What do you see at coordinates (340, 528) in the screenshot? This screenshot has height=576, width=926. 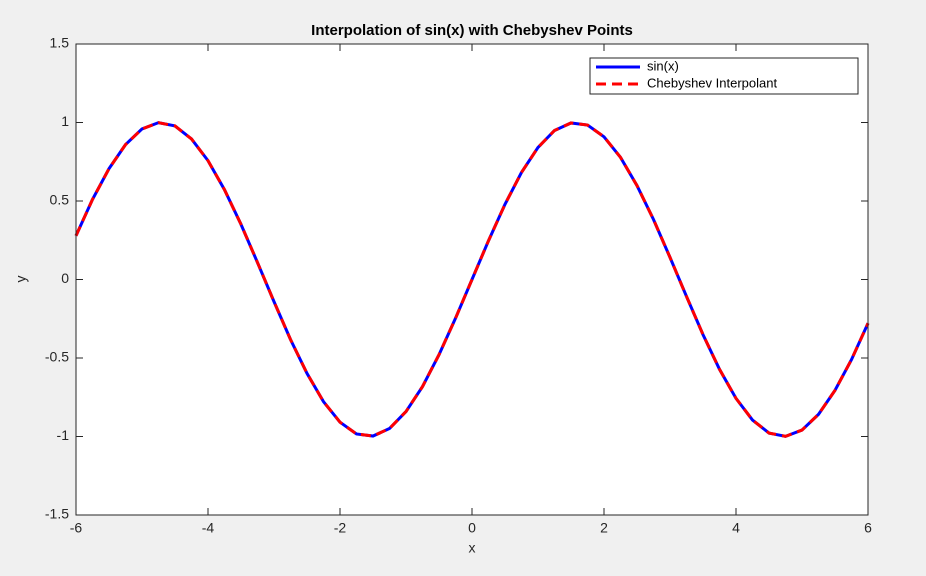 I see `x-tick-label: -2` at bounding box center [340, 528].